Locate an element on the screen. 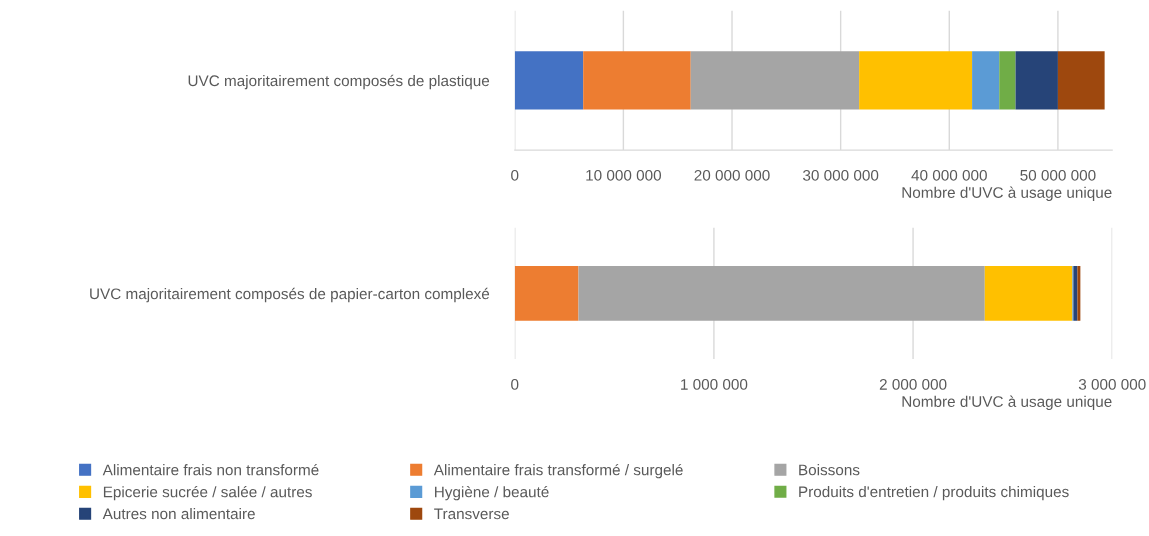 The height and width of the screenshot is (536, 1149). legend-label: Alimentaire frais transformé / surgelé is located at coordinates (558, 471).